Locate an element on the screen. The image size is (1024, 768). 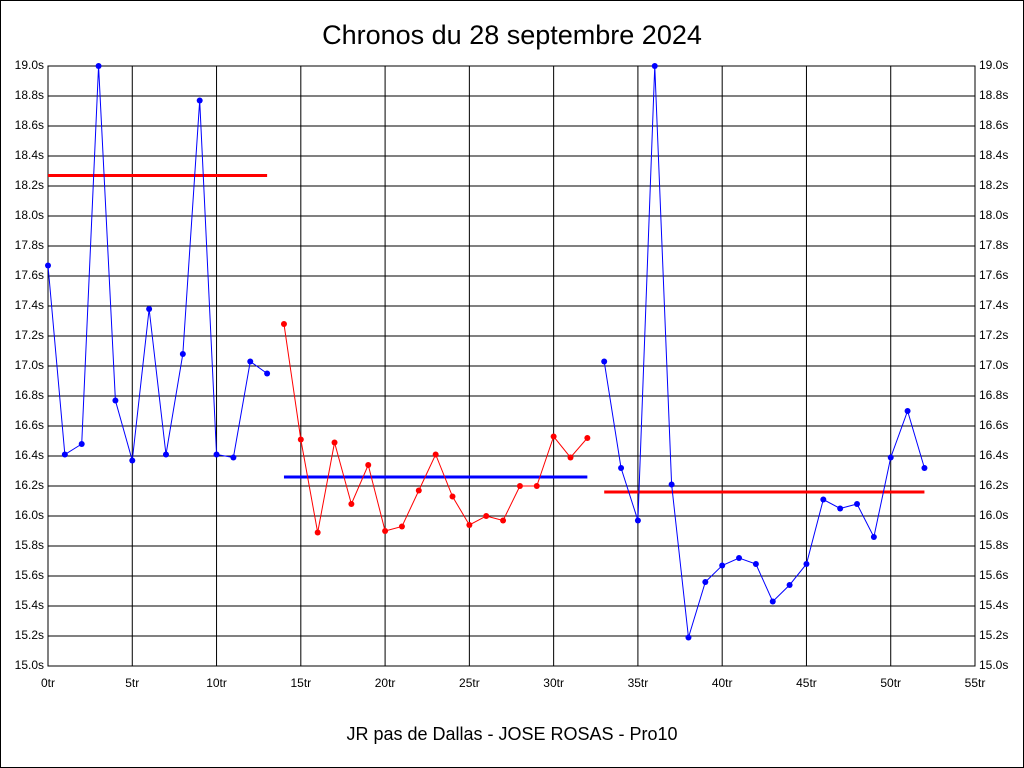
y2-tick-label: 19.0s is located at coordinates (993, 65).